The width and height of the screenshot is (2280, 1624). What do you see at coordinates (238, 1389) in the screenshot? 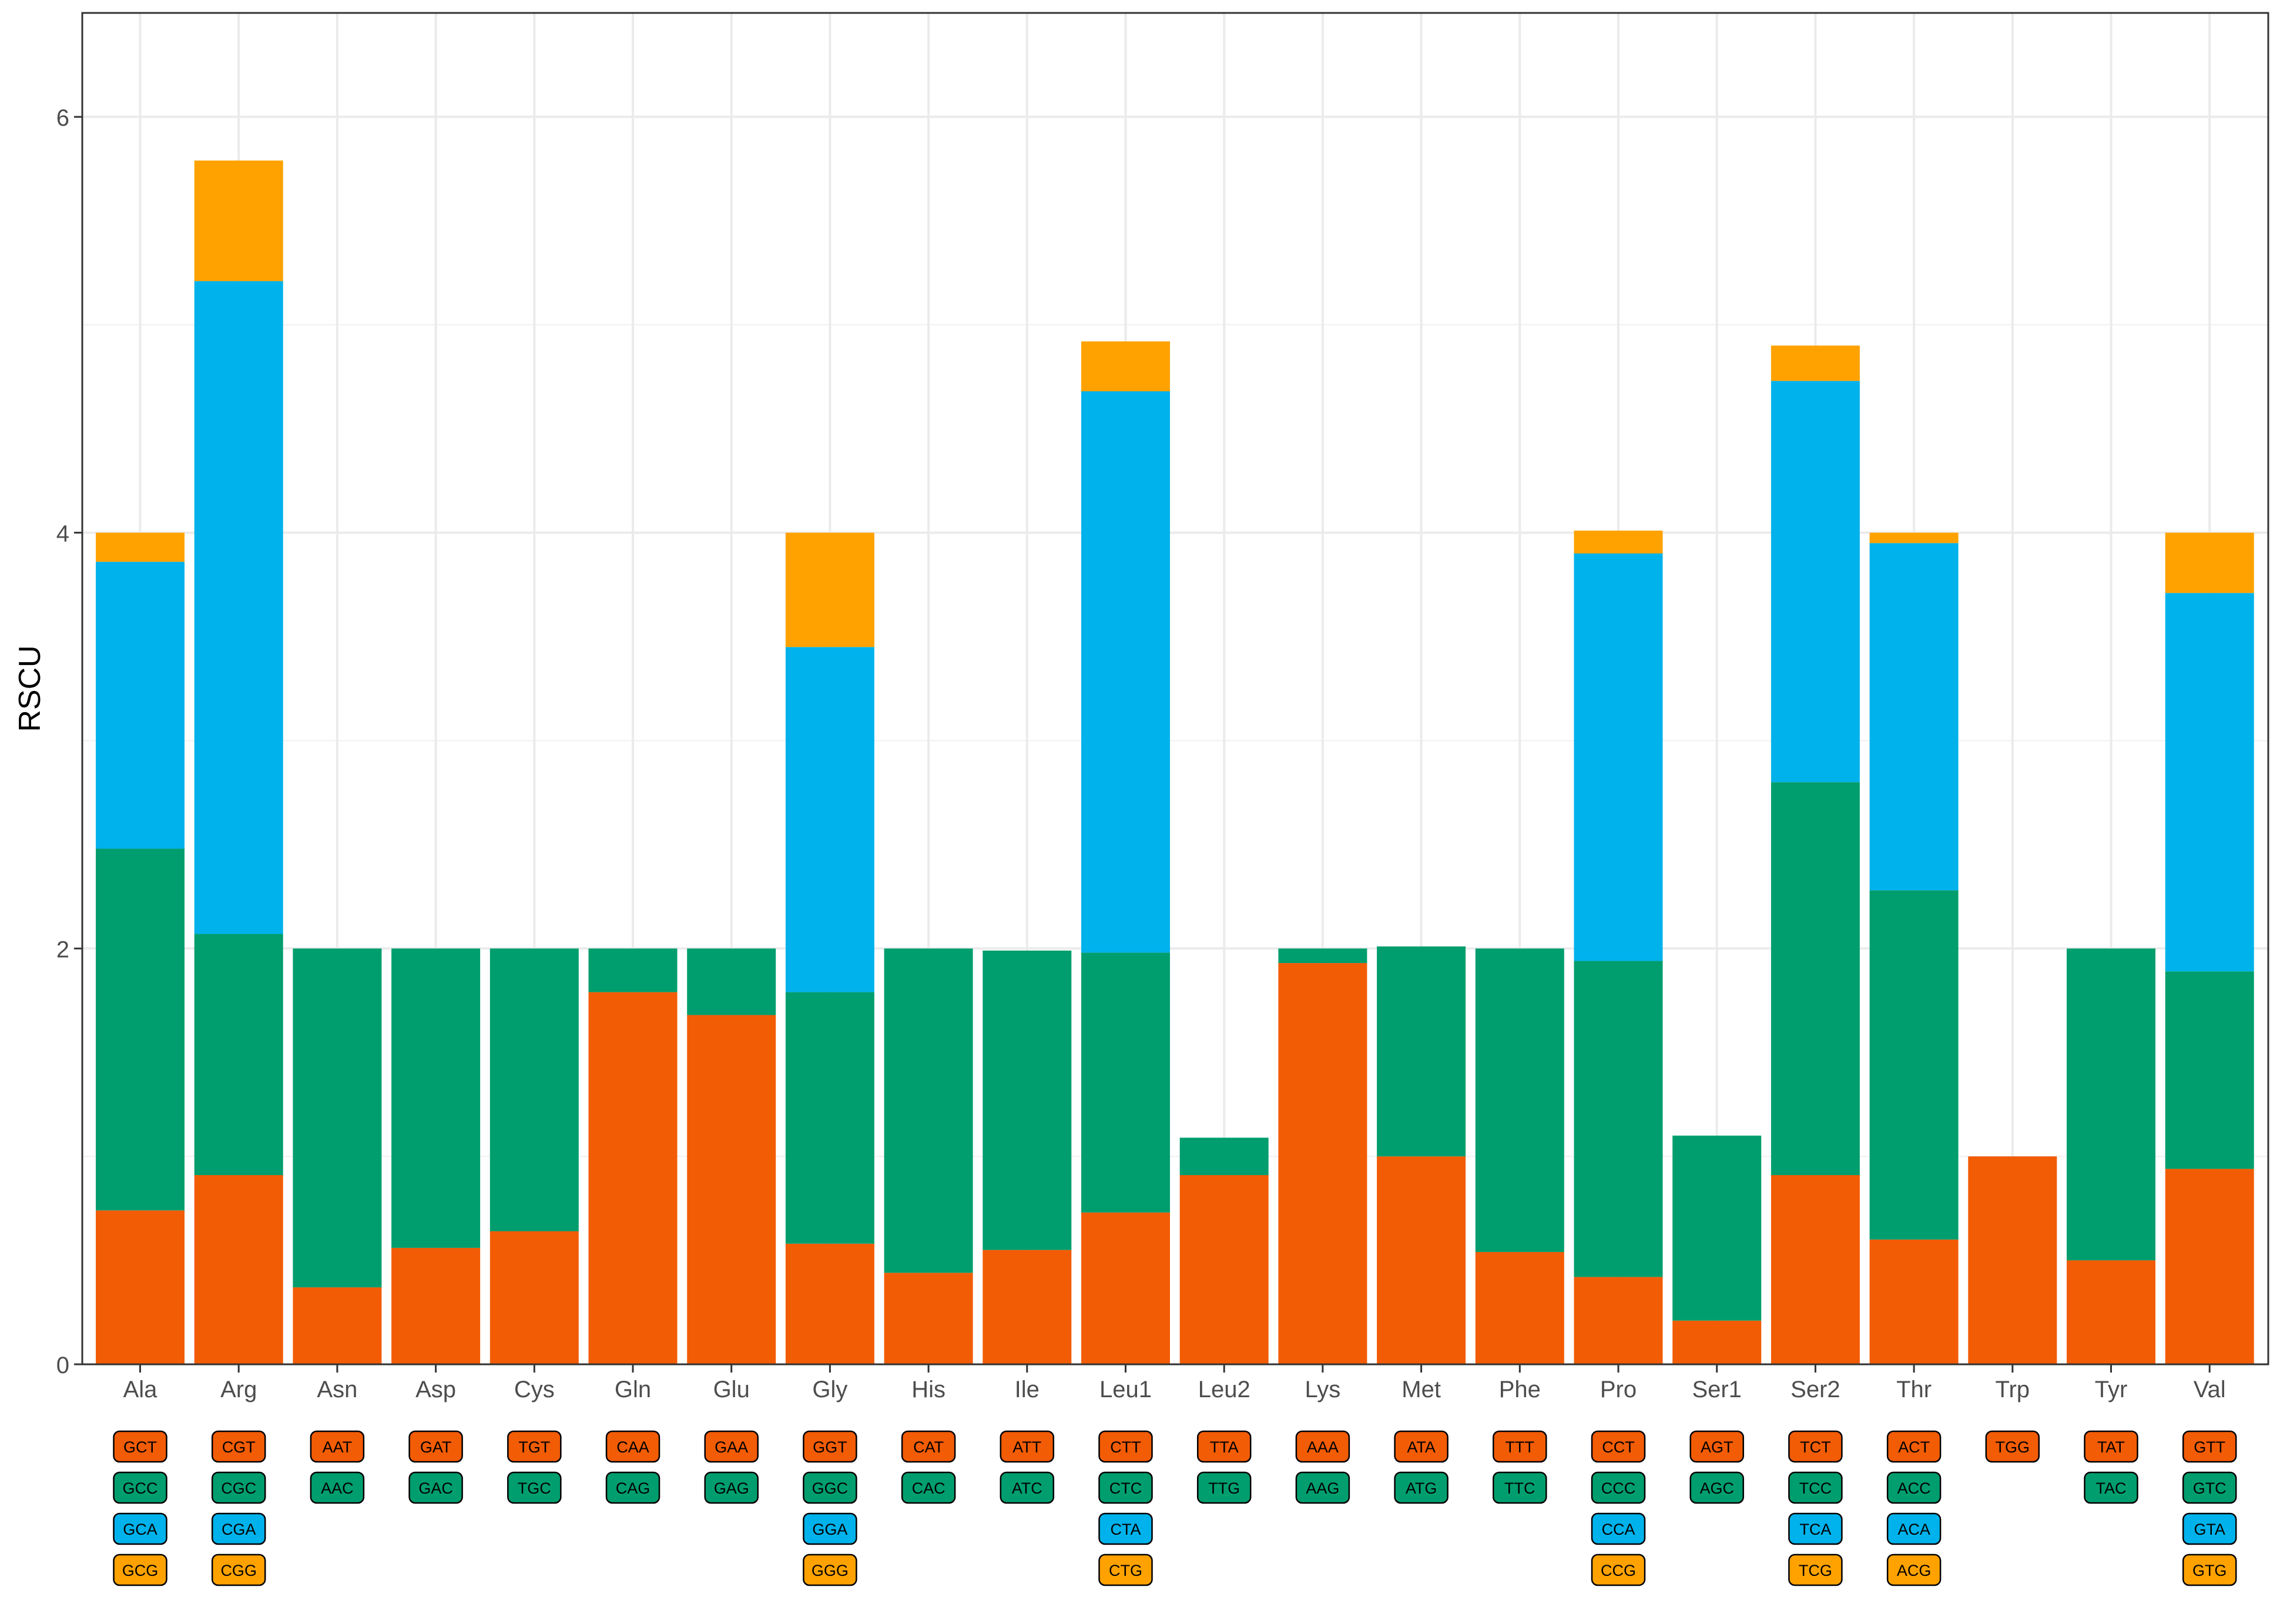
I see `x-tick-label-arg: Arg` at bounding box center [238, 1389].